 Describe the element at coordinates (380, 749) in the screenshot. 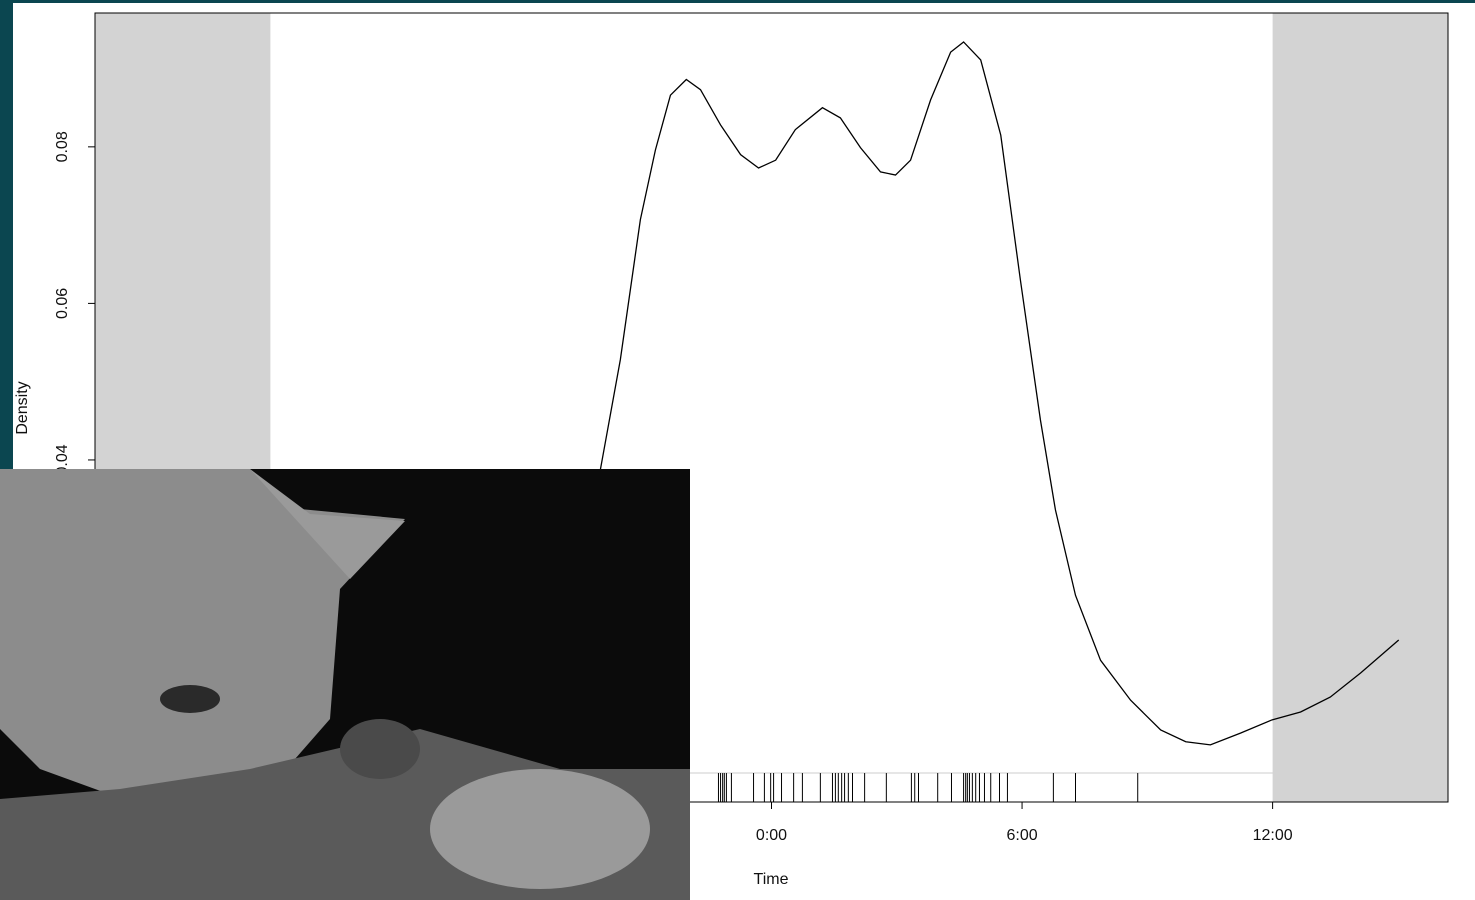

I see `prey-part` at that location.